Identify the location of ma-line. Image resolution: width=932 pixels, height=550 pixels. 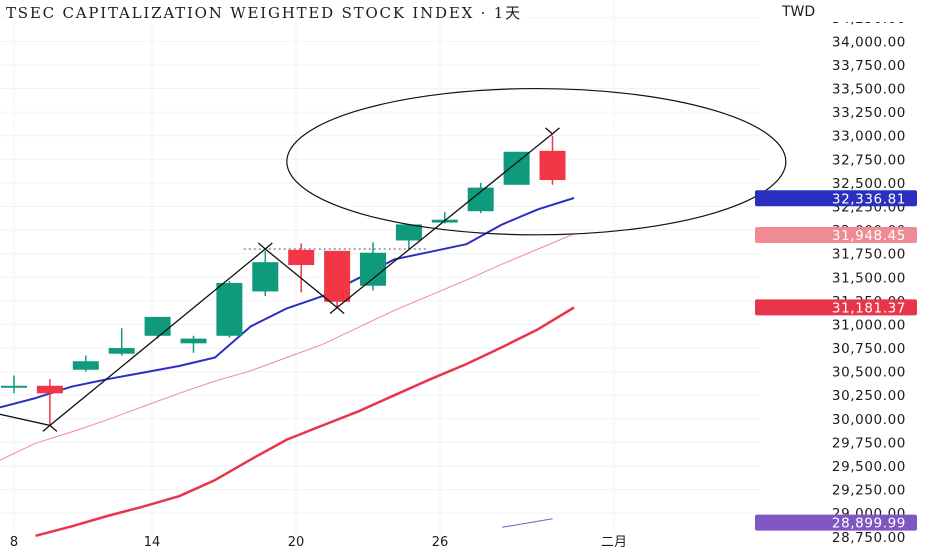
(527, 523).